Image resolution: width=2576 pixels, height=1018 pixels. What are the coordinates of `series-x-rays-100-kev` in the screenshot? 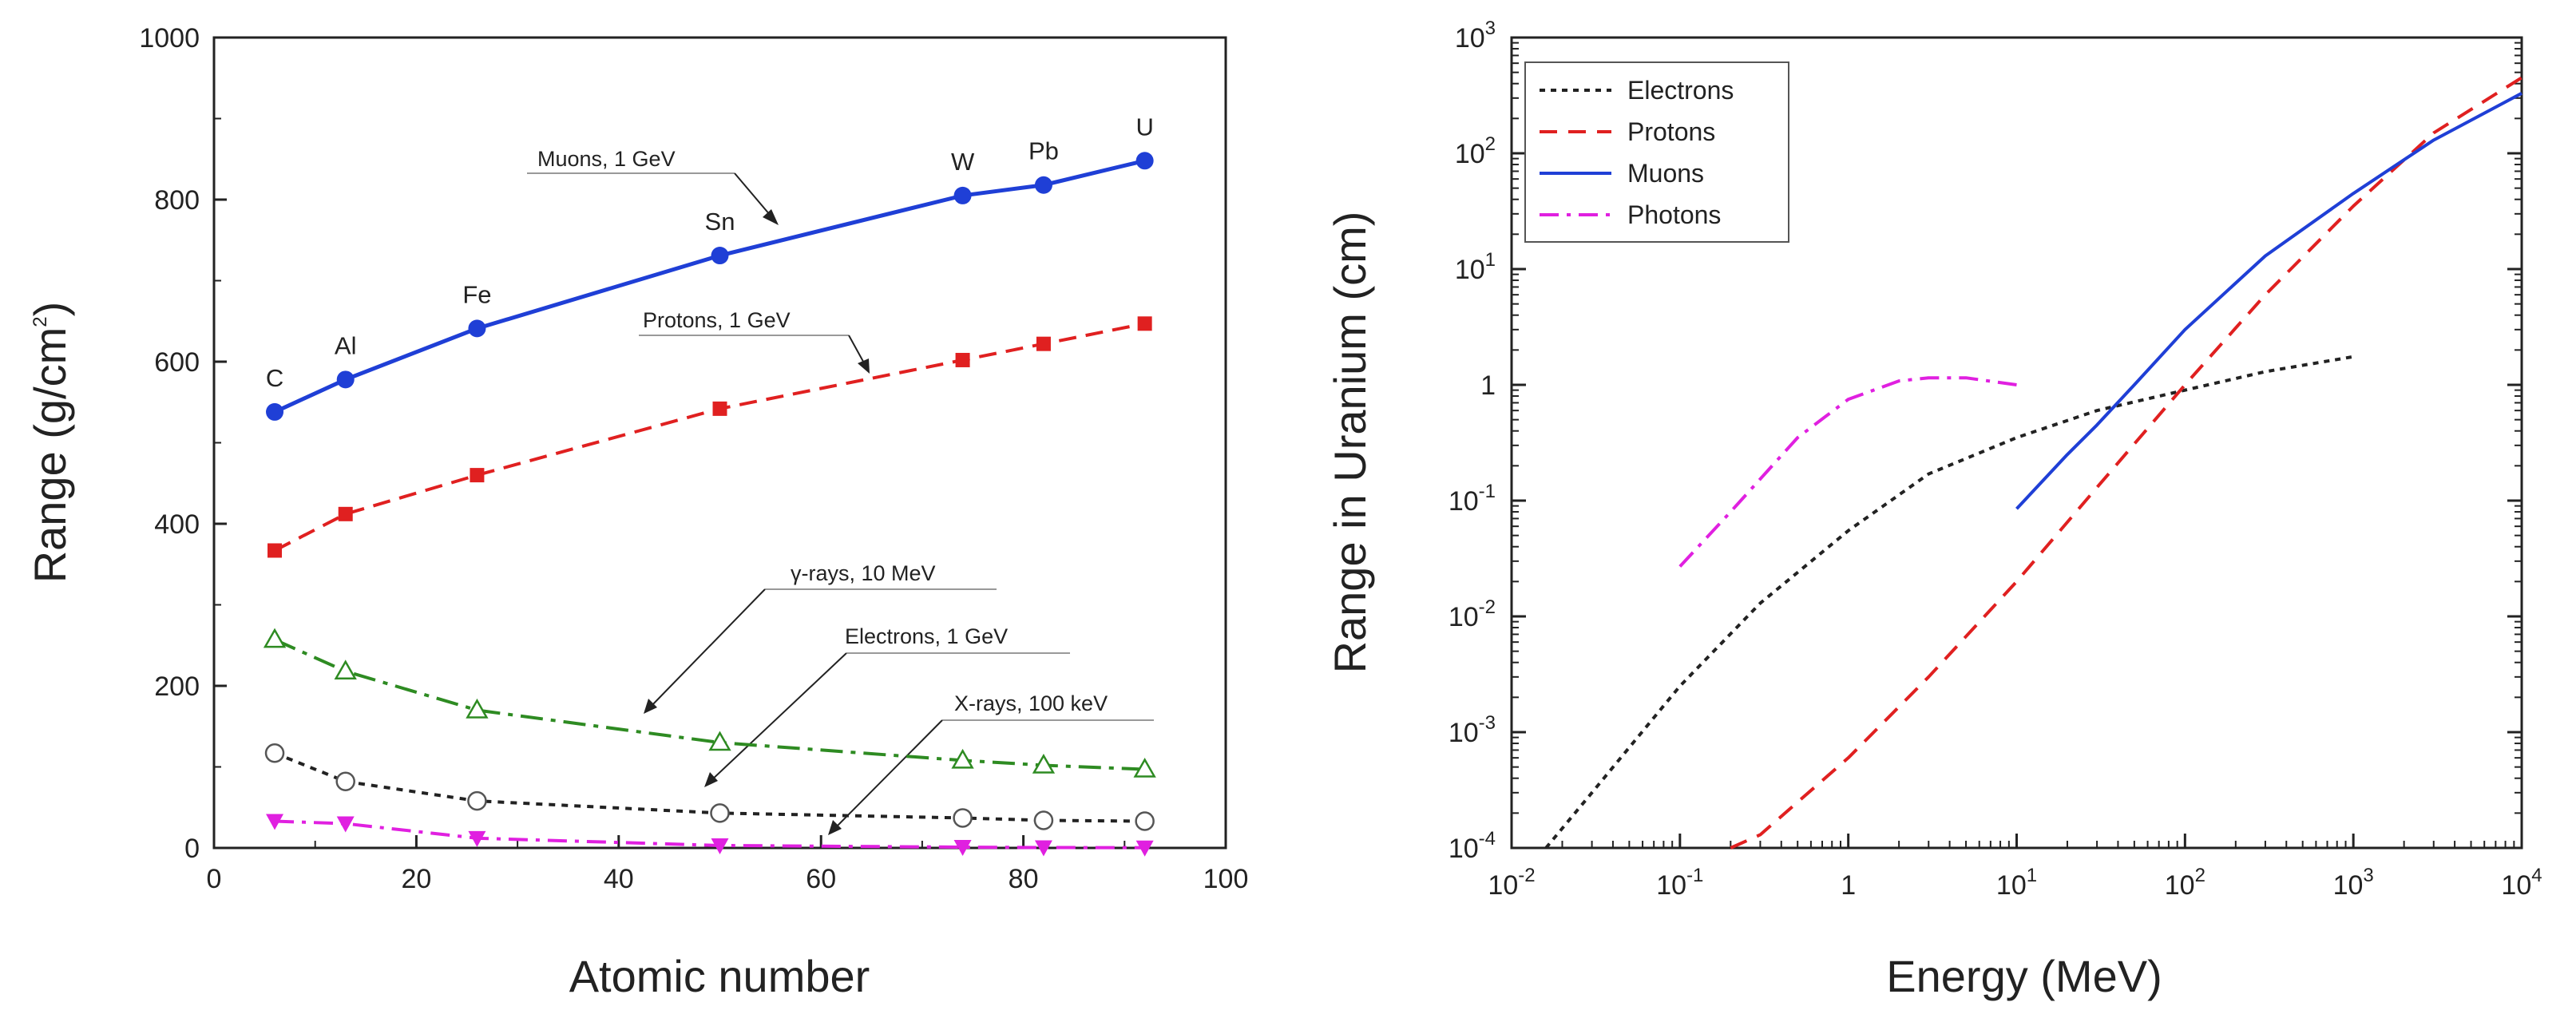 It's located at (710, 835).